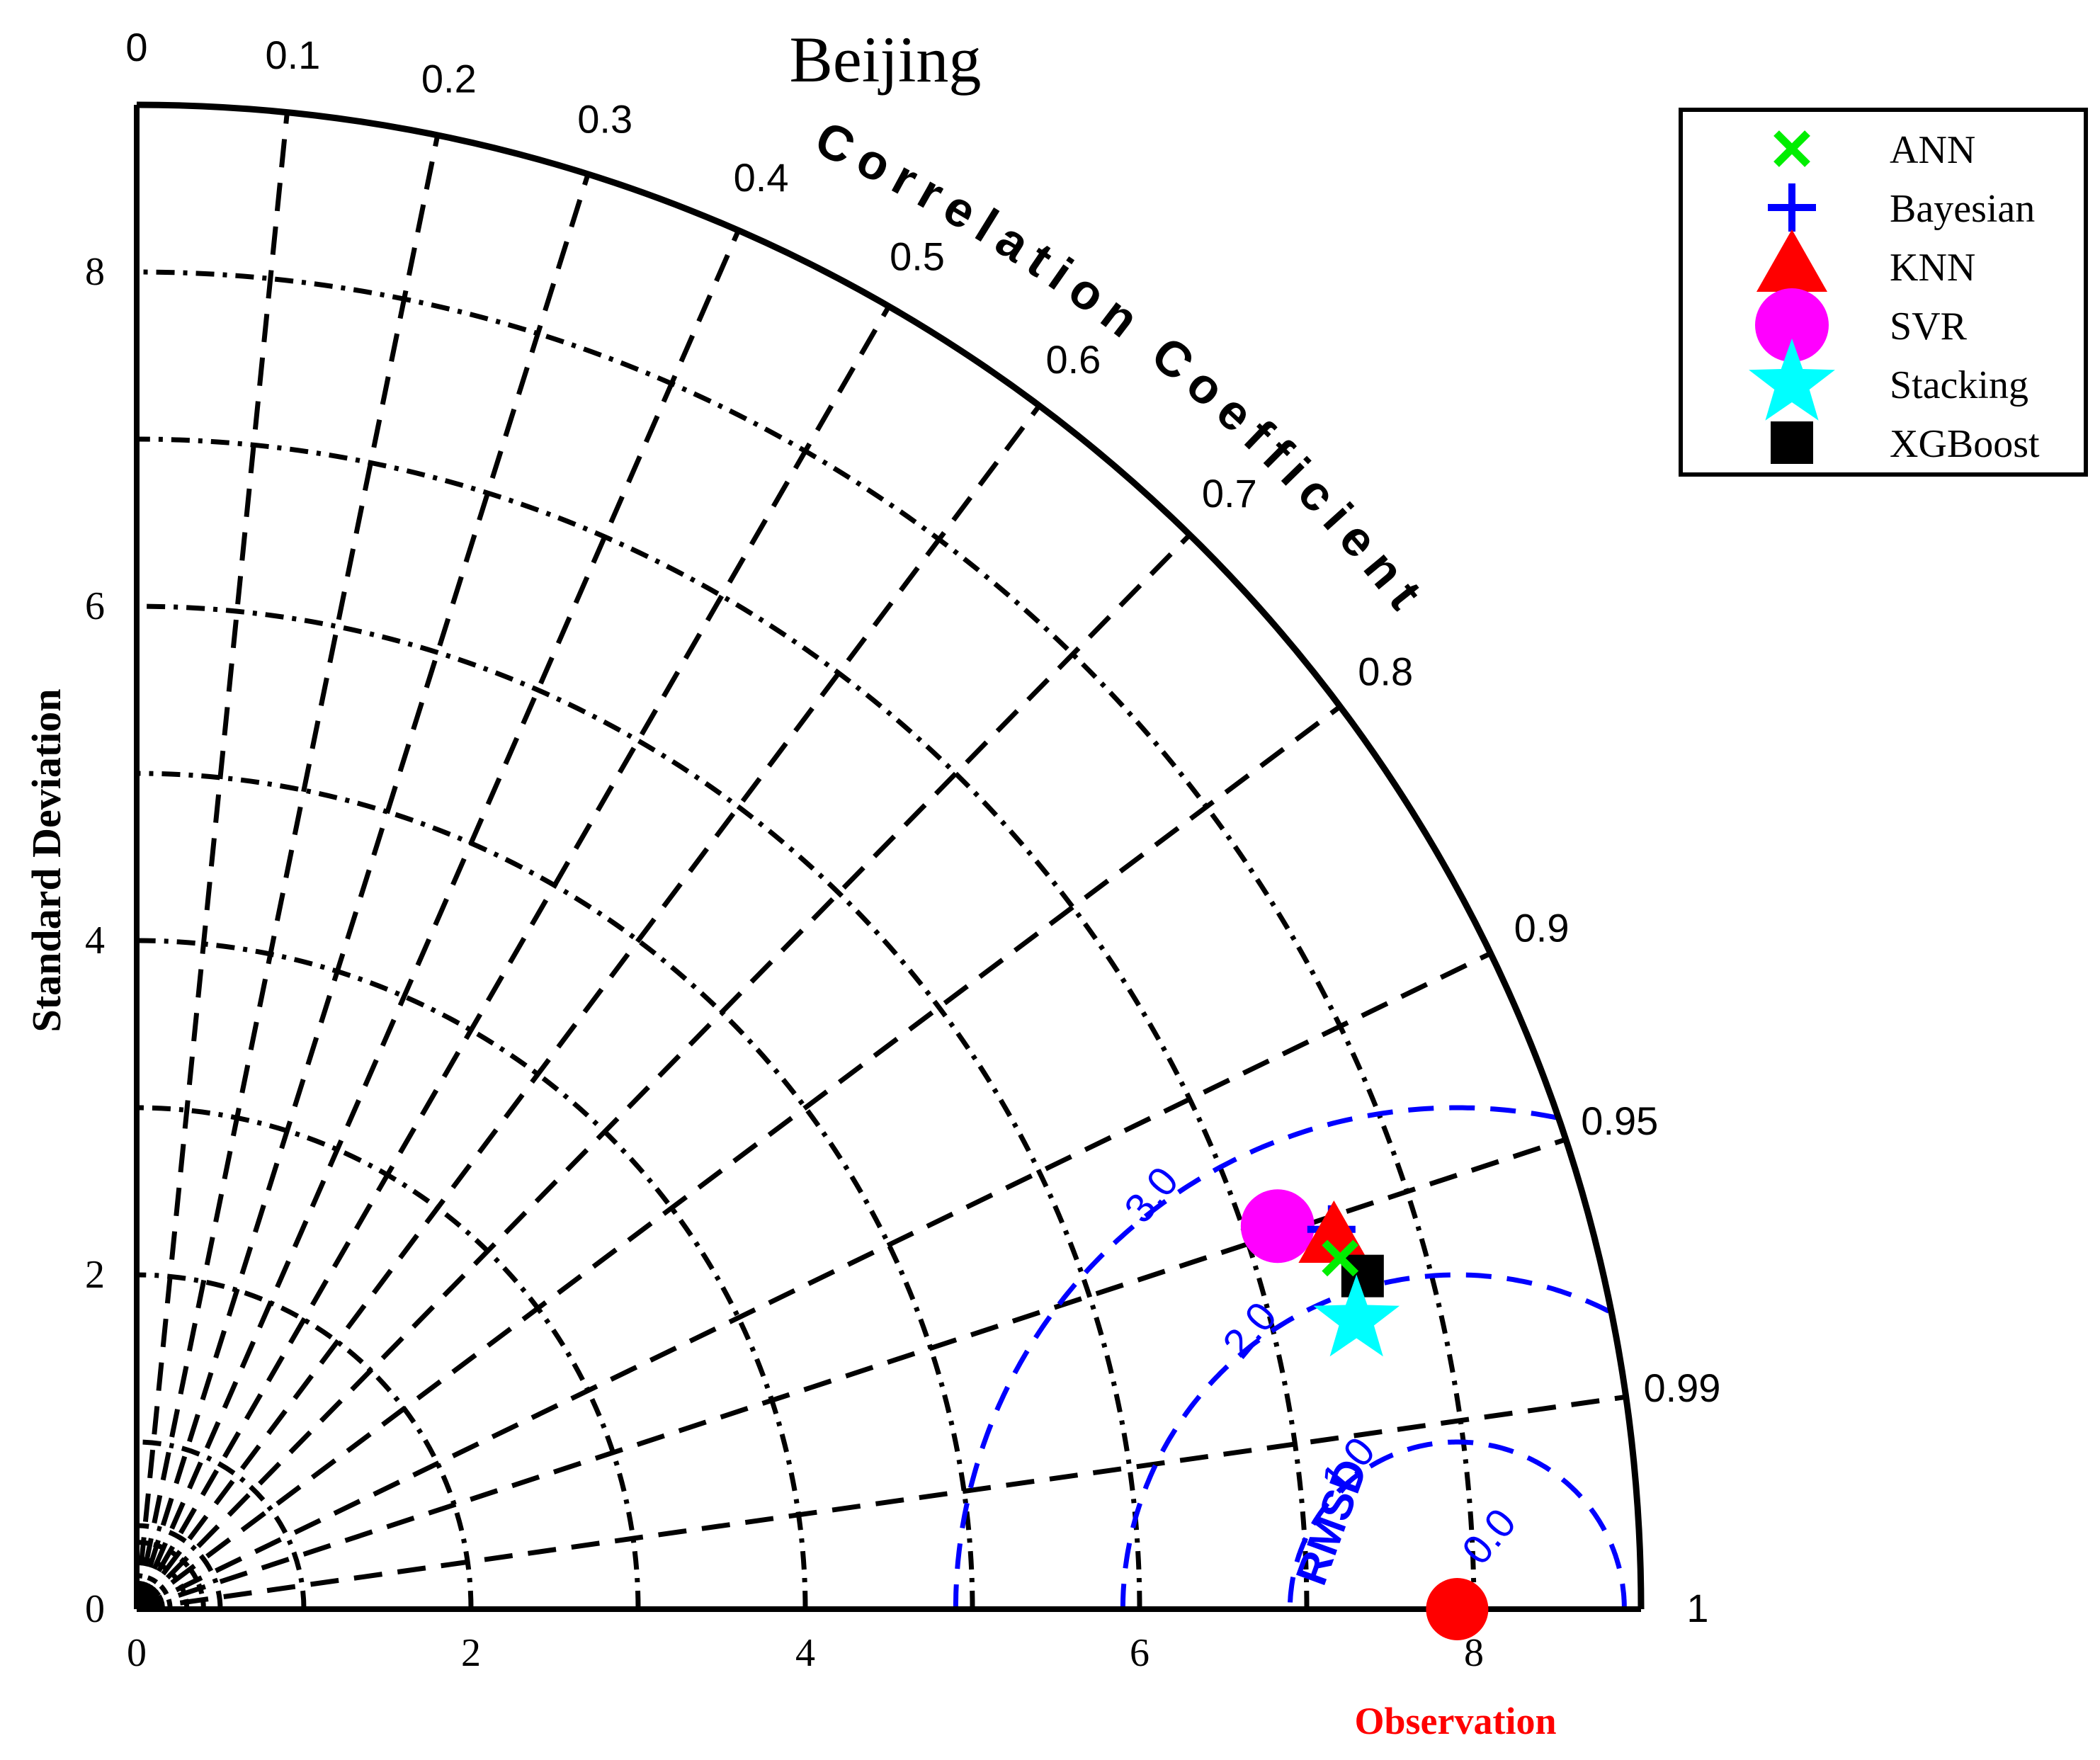  What do you see at coordinates (136, 47) in the screenshot?
I see `correlation-tick-label: 0` at bounding box center [136, 47].